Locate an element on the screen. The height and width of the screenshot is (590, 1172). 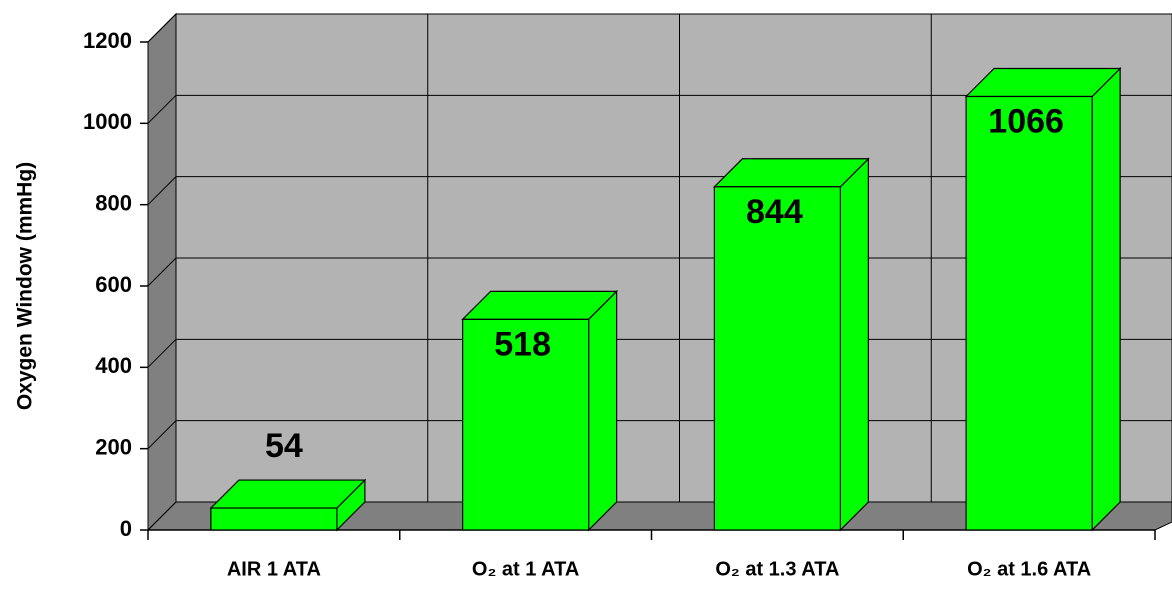
y-tick-label: 400 is located at coordinates (113, 365).